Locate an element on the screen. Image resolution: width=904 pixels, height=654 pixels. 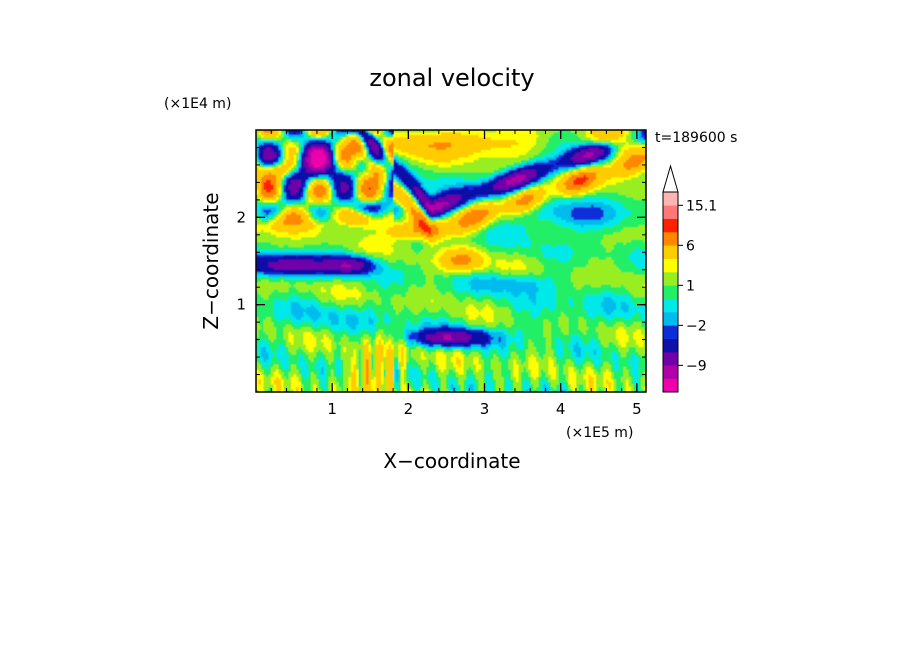
colorbar-extend-triangle is located at coordinates (670, 178).